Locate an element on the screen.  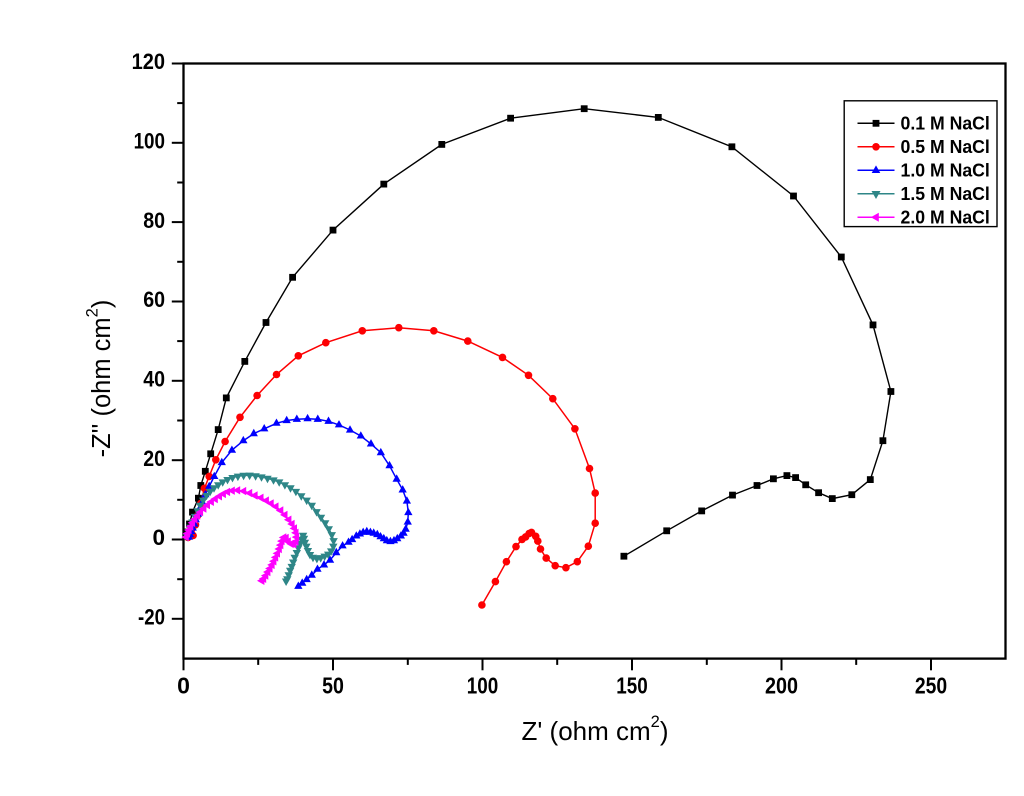
svg-text: 0.5 M NaCl is located at coordinates (945, 146).